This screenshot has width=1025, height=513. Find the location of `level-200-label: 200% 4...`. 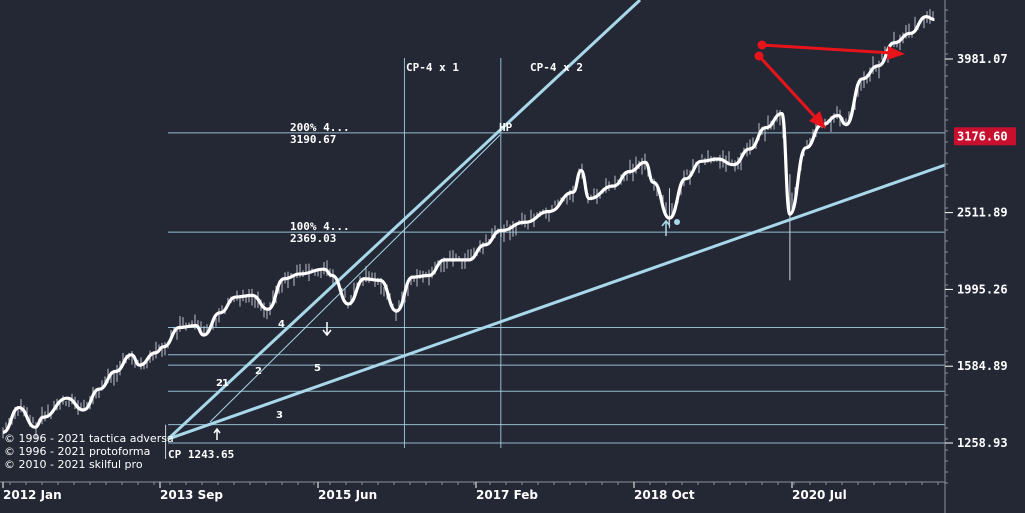

level-200-label: 200% 4... is located at coordinates (320, 127).